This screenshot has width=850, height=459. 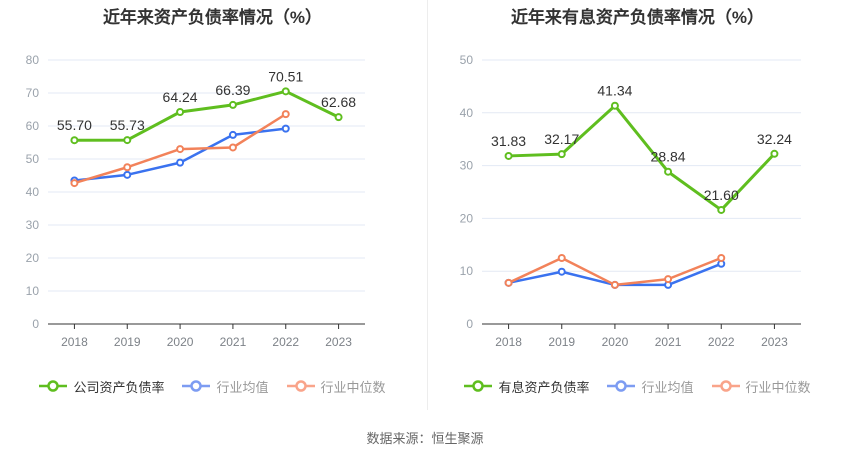 I want to click on value-label: 64.24, so click(x=180, y=97).